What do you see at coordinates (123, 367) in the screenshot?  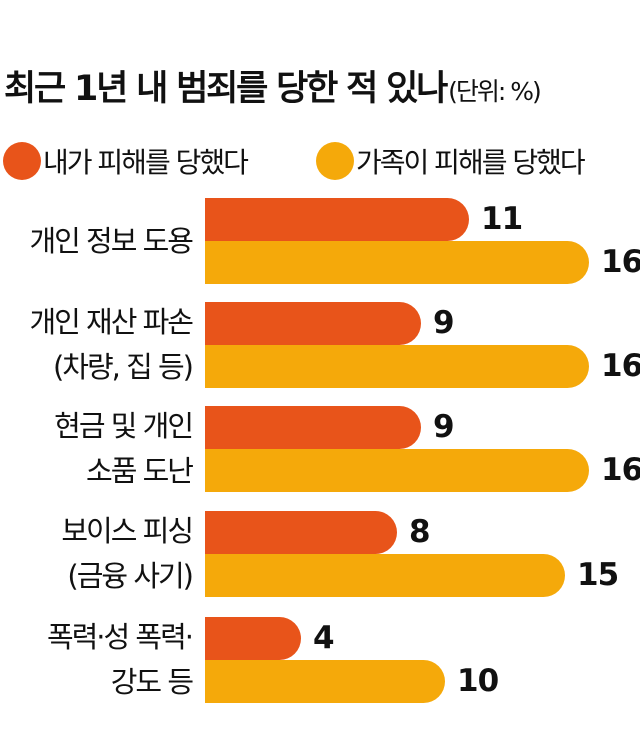 I see `category-label-line: (차량, 집 등)` at bounding box center [123, 367].